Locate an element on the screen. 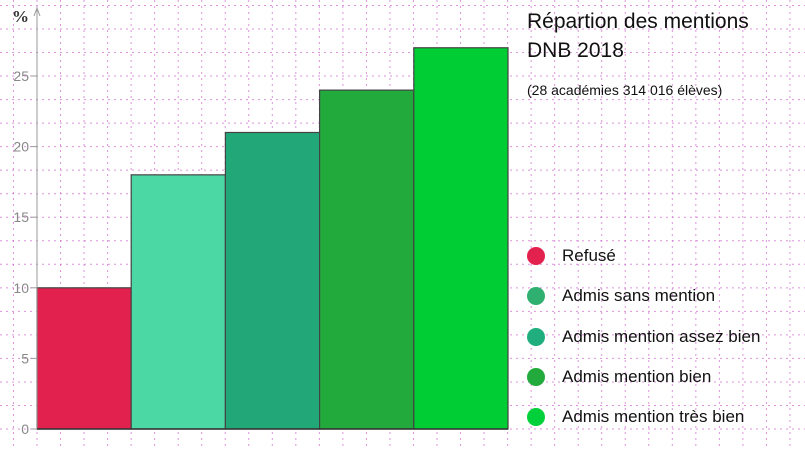  legend-item-sans-mention: Admis sans mention is located at coordinates (643, 296).